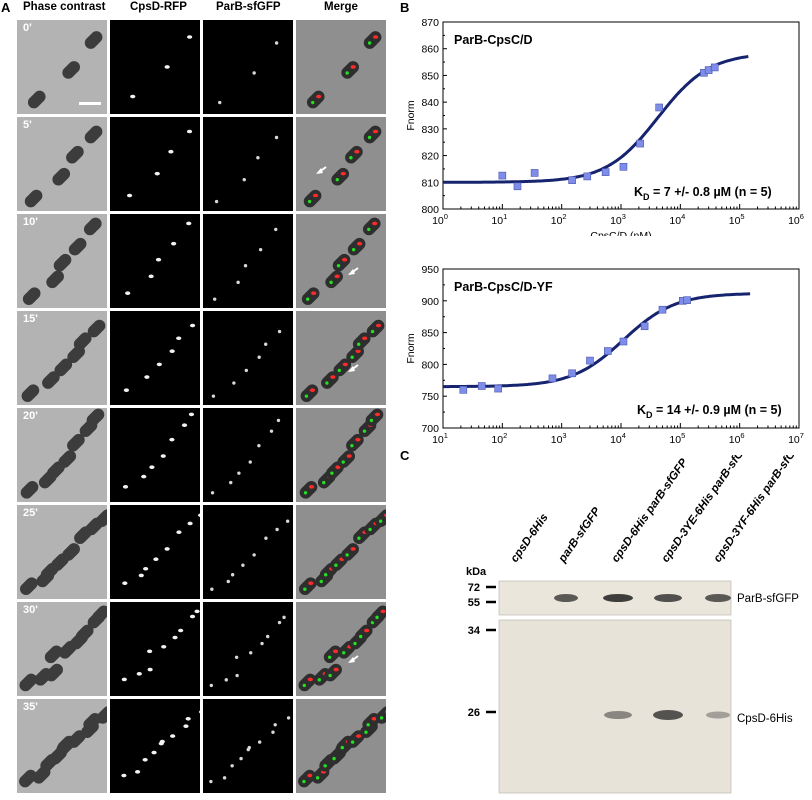 This screenshot has width=812, height=800. What do you see at coordinates (430, 103) in the screenshot?
I see `y-tick-label: 840` at bounding box center [430, 103].